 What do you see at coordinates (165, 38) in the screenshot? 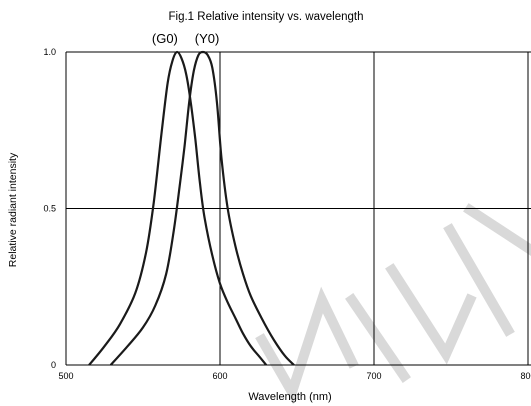
I see `series-label-g0: (G0)` at bounding box center [165, 38].